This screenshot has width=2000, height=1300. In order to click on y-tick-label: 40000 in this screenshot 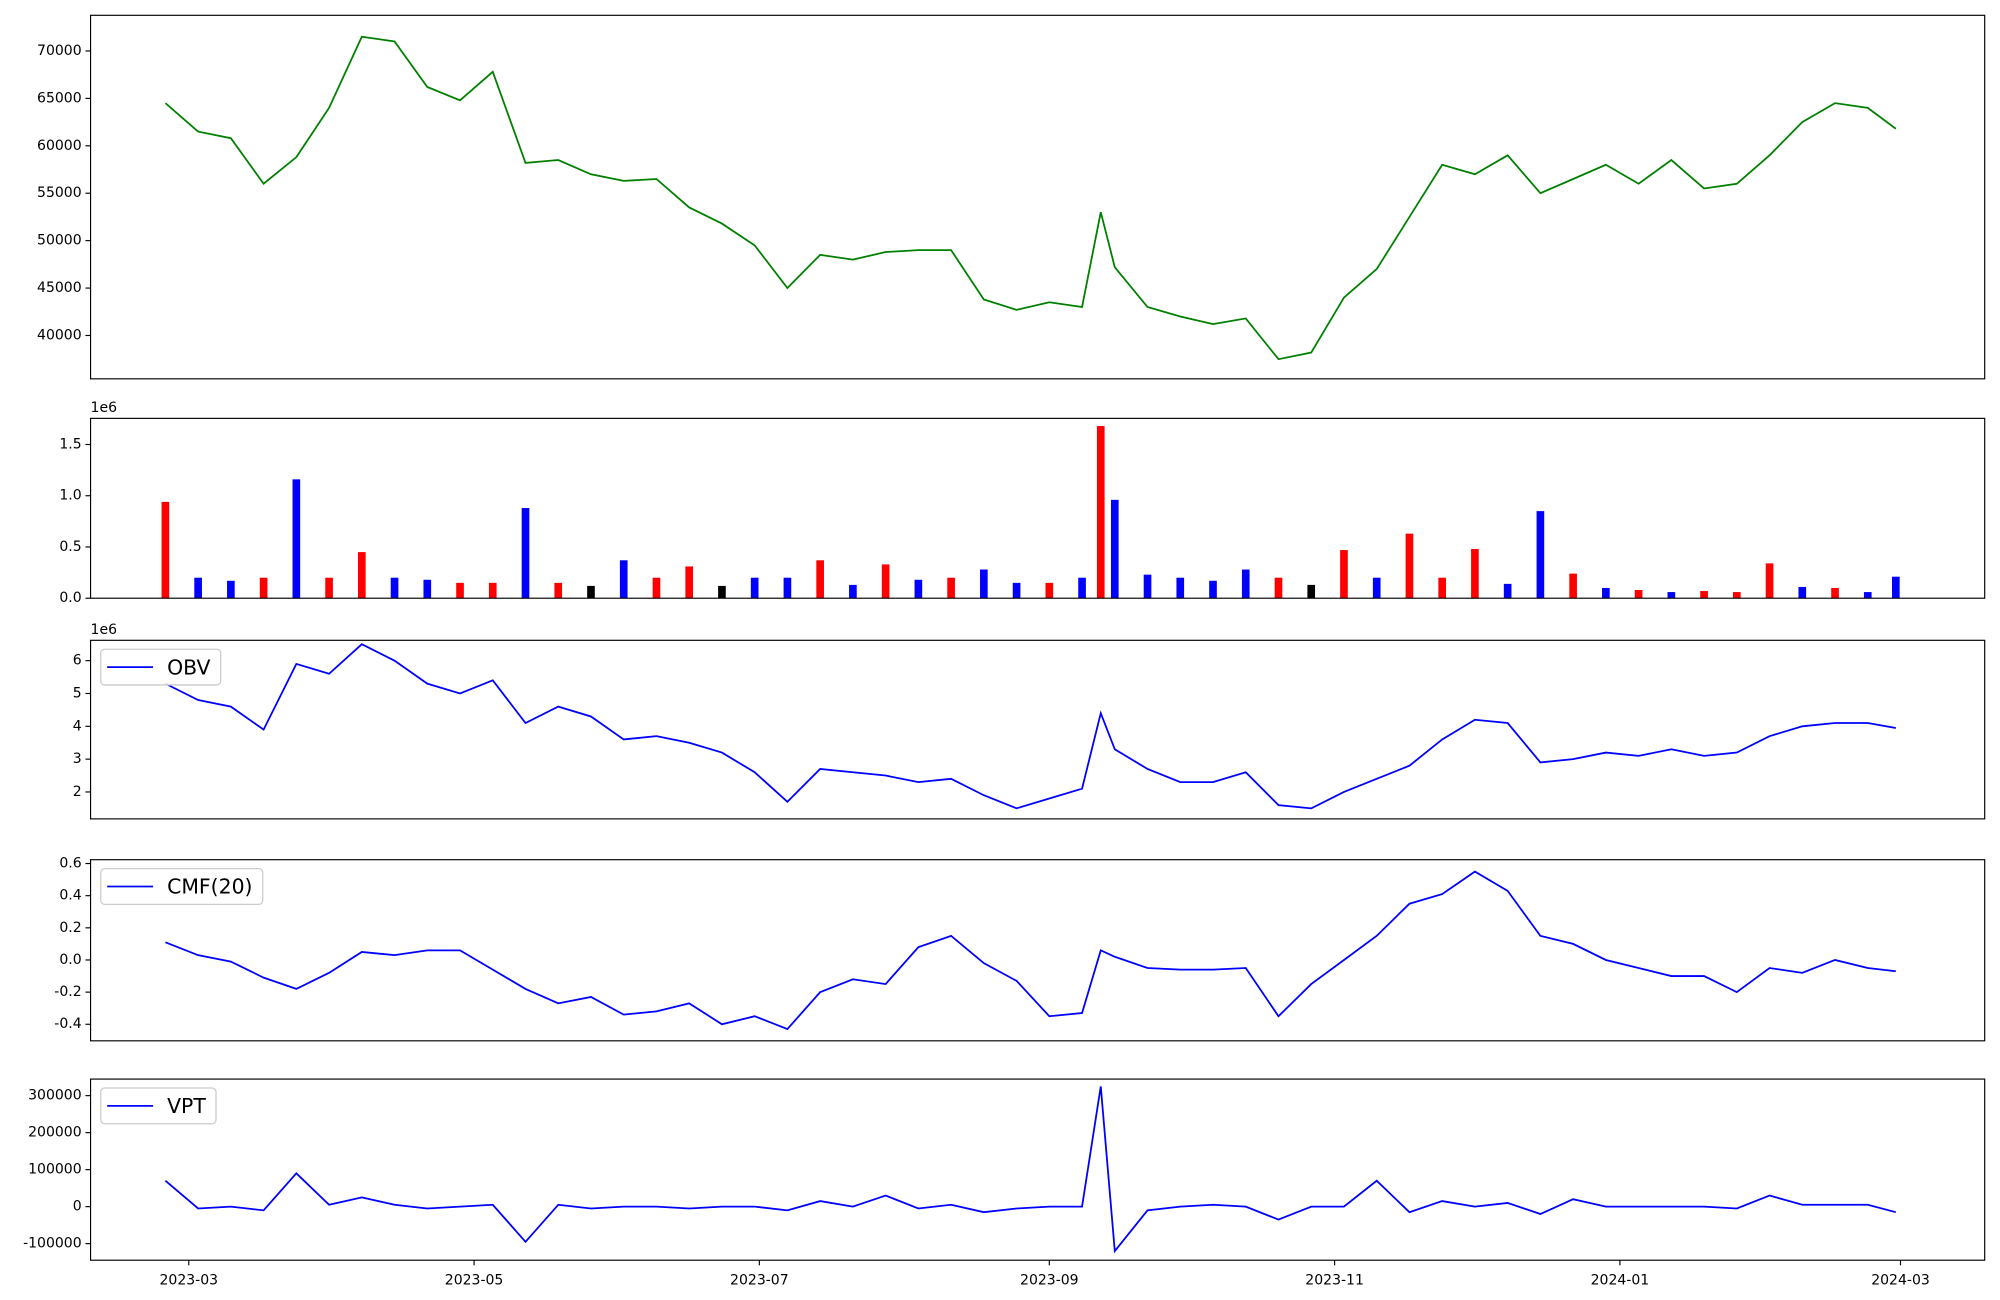, I will do `click(59, 335)`.